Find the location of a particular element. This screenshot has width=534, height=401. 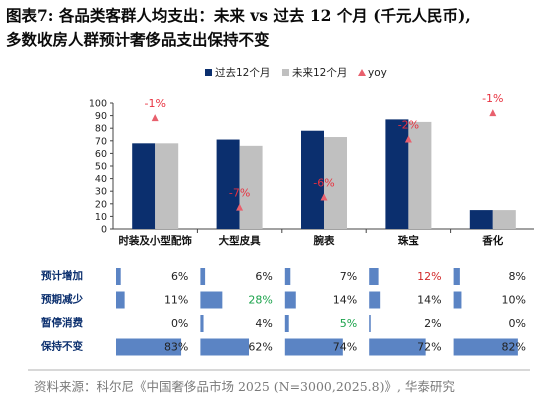

table-row-label: 保持不变 is located at coordinates (61, 346).